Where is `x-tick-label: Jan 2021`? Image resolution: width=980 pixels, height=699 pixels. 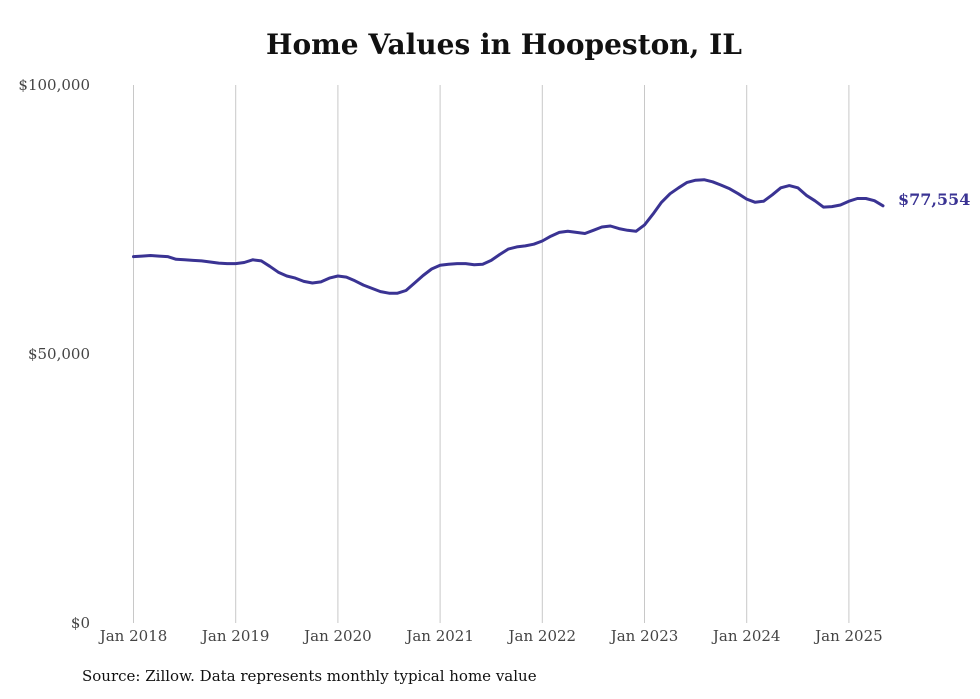
x-tick-label: Jan 2021 is located at coordinates (439, 636).